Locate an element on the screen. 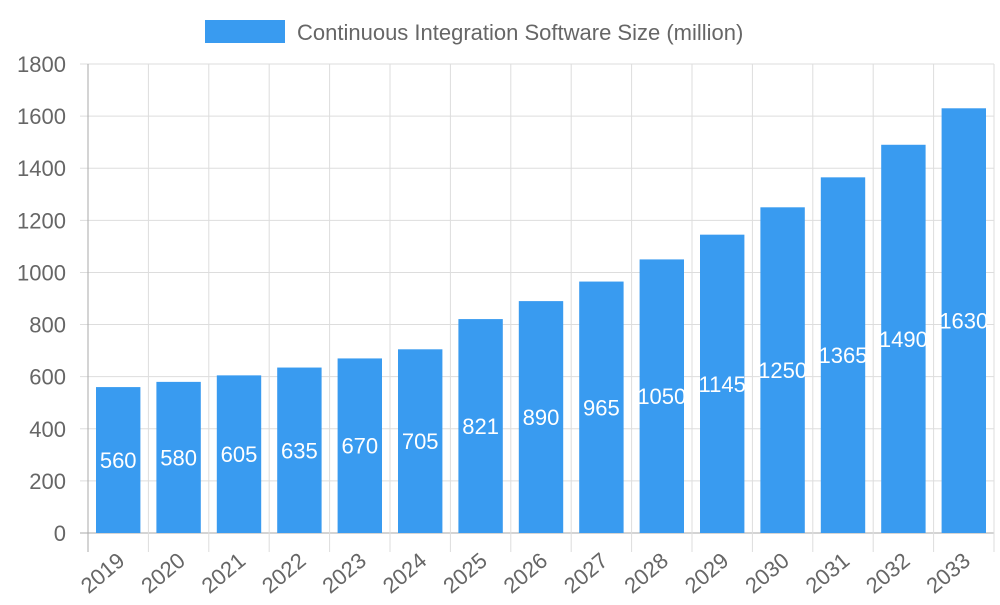  bar-2032 is located at coordinates (903, 338).